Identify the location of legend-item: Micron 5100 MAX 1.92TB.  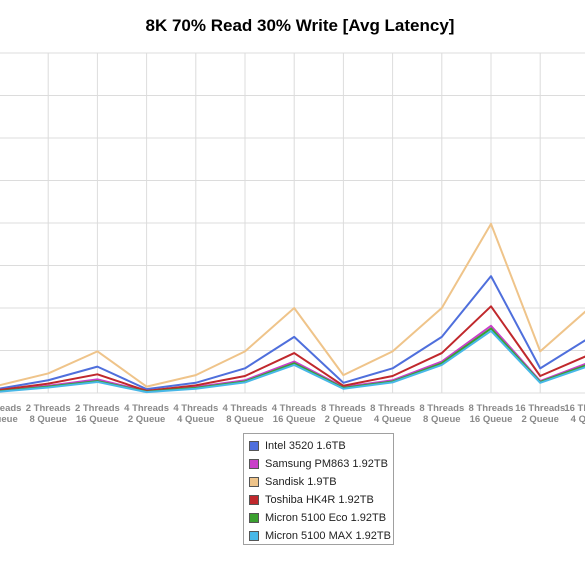
(320, 536).